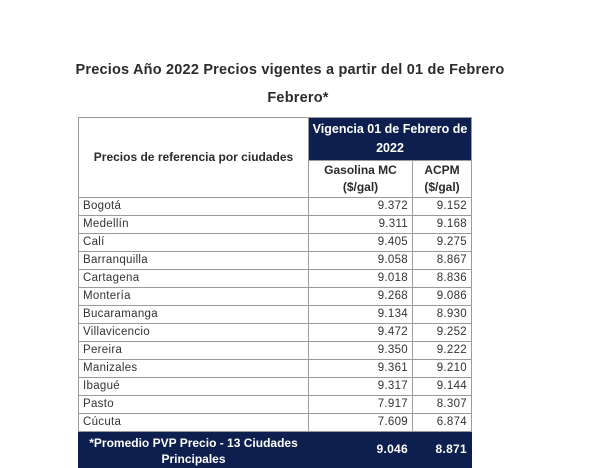 This screenshot has width=600, height=468. What do you see at coordinates (193, 350) in the screenshot?
I see `city-cell: Pereira` at bounding box center [193, 350].